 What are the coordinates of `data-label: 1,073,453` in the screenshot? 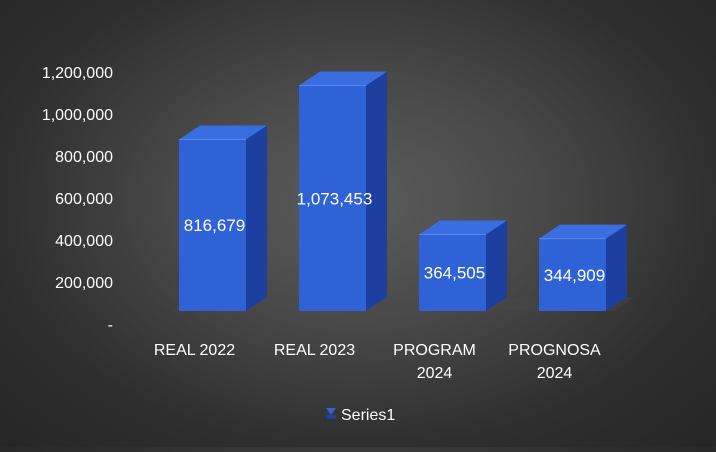 It's located at (335, 198).